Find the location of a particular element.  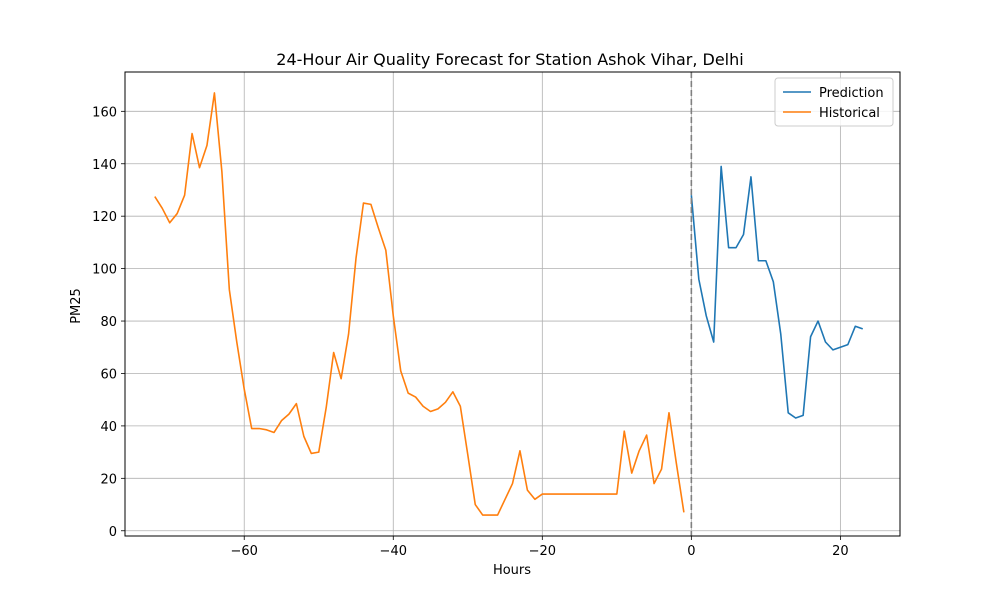

y-tick-label: 140 is located at coordinates (104, 165).